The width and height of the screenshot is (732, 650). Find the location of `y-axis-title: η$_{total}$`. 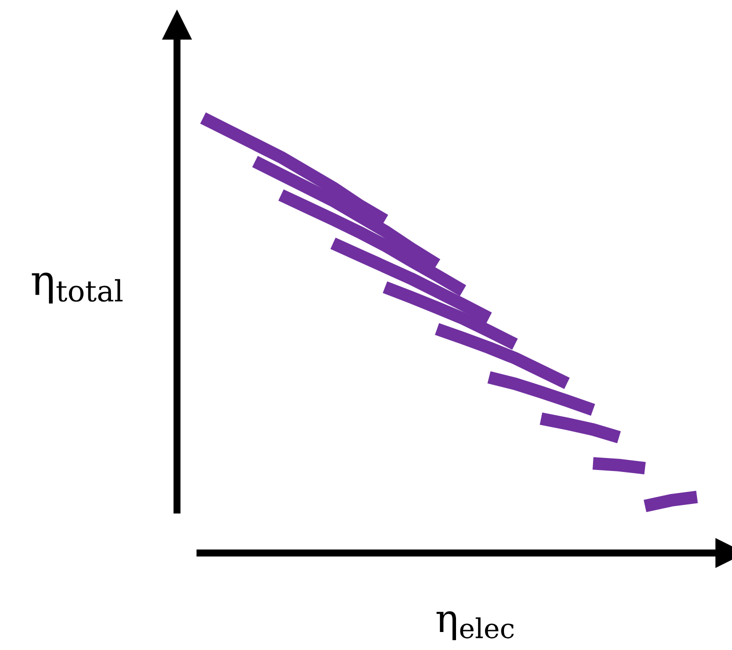

y-axis-title: η$_{total}$ is located at coordinates (77, 288).